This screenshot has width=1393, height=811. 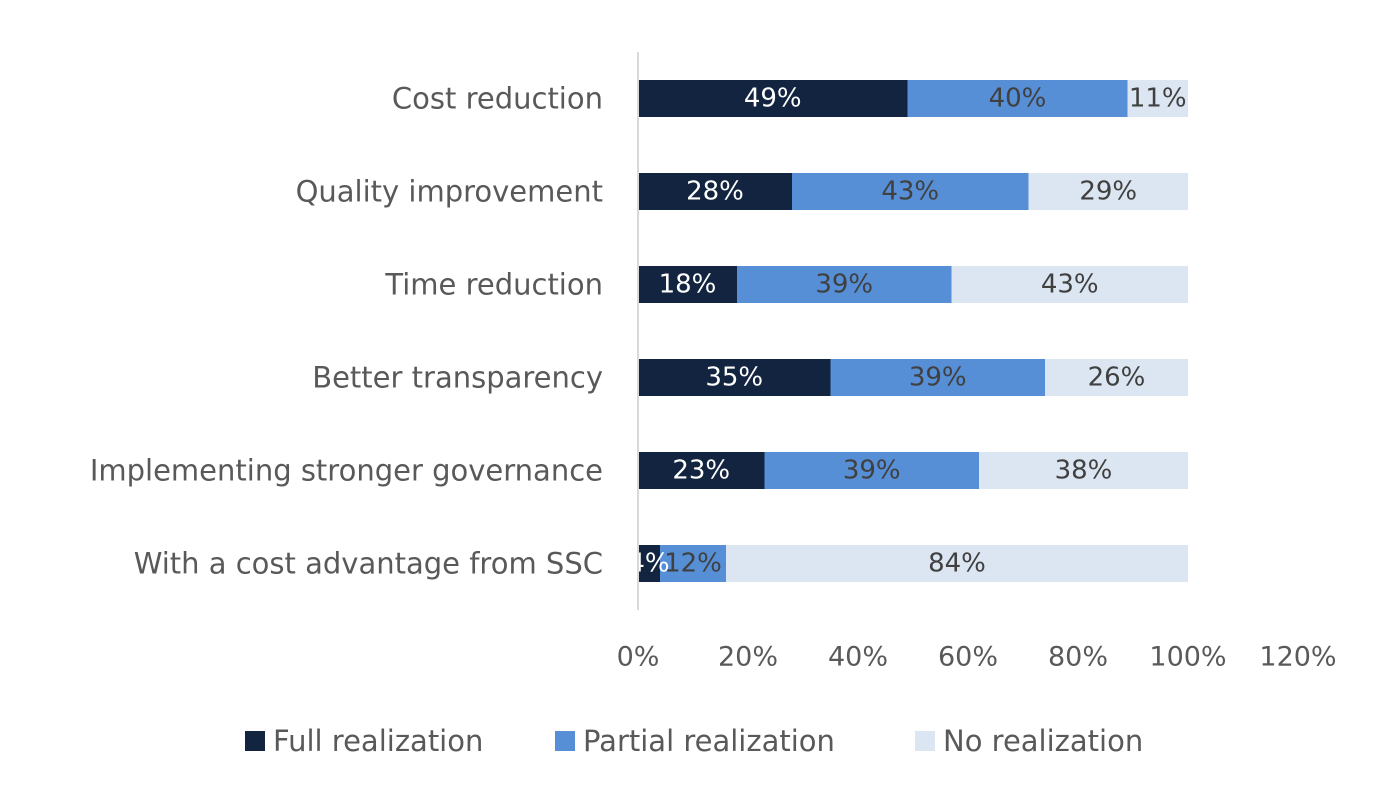 What do you see at coordinates (638, 657) in the screenshot?
I see `x-tick-label: 0%` at bounding box center [638, 657].